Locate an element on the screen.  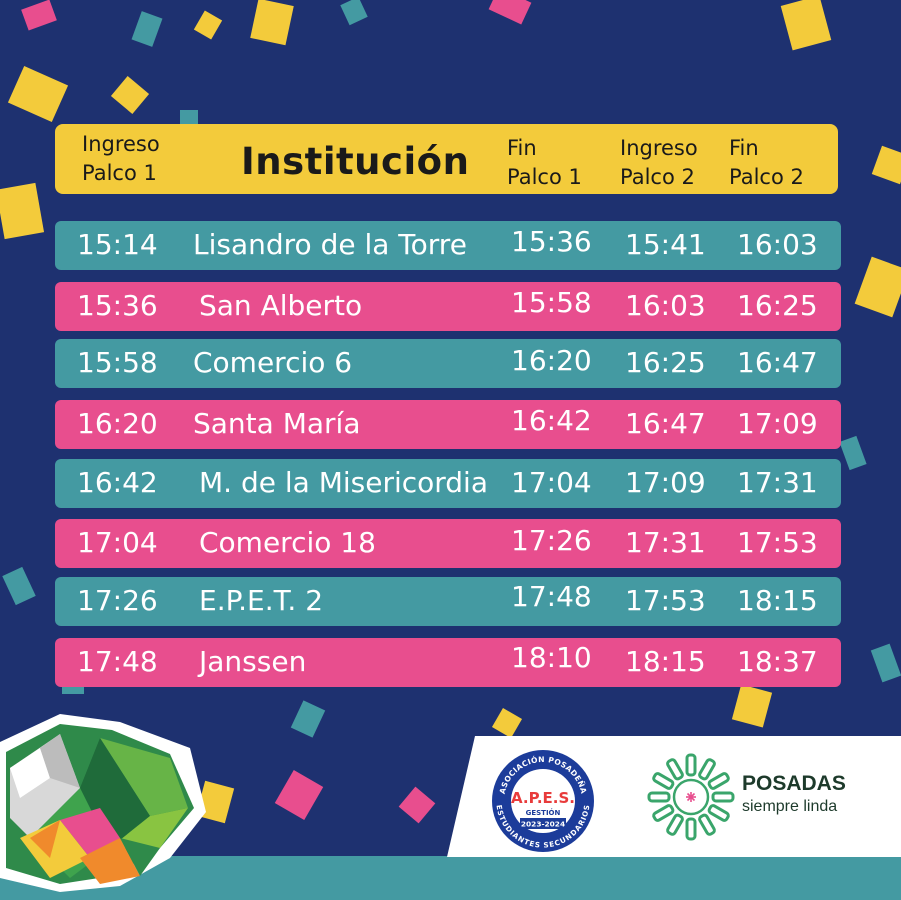
ingreso-palco-1: 15:36 is located at coordinates (117, 305).